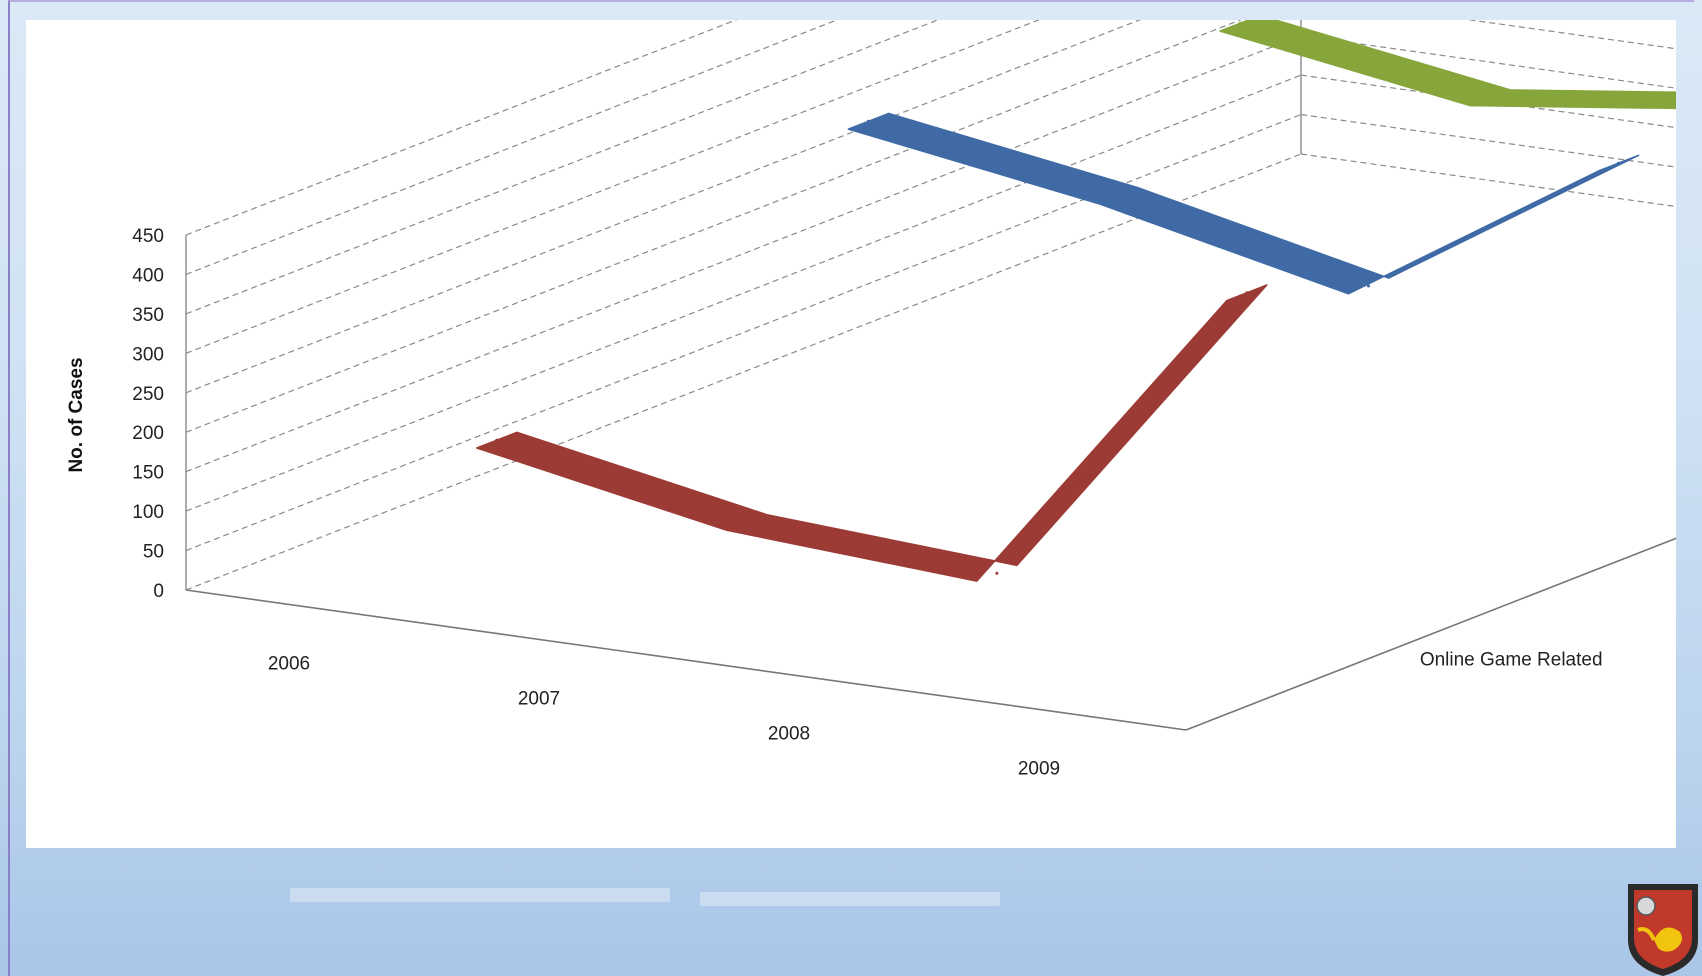 The height and width of the screenshot is (976, 1702). I want to click on y-tick-label: 300, so click(148, 354).